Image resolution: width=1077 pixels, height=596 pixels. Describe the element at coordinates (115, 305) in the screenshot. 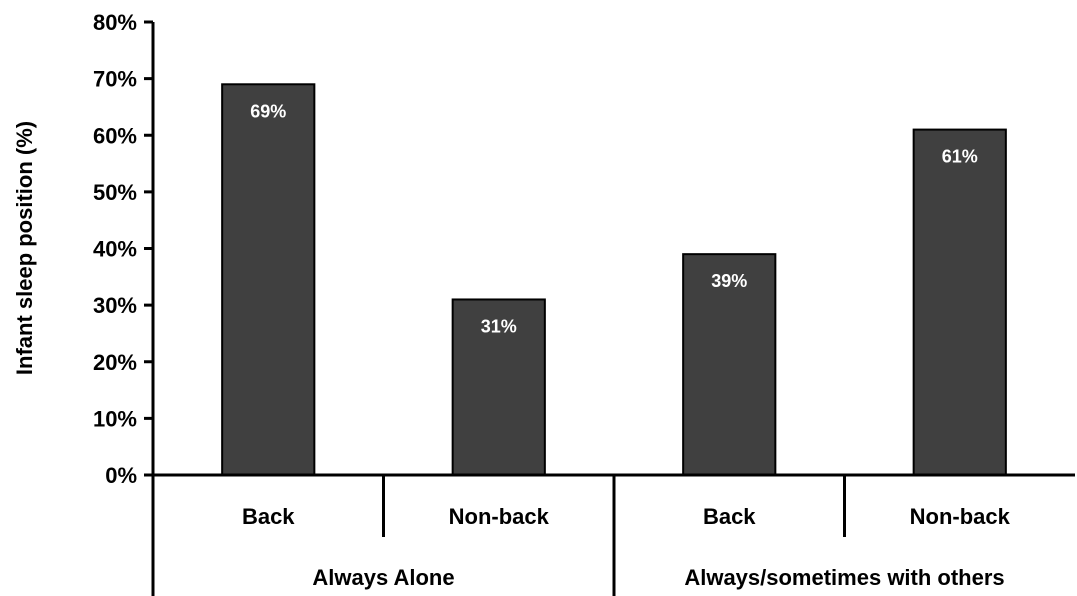

I see `y-tick-label: 30%` at that location.